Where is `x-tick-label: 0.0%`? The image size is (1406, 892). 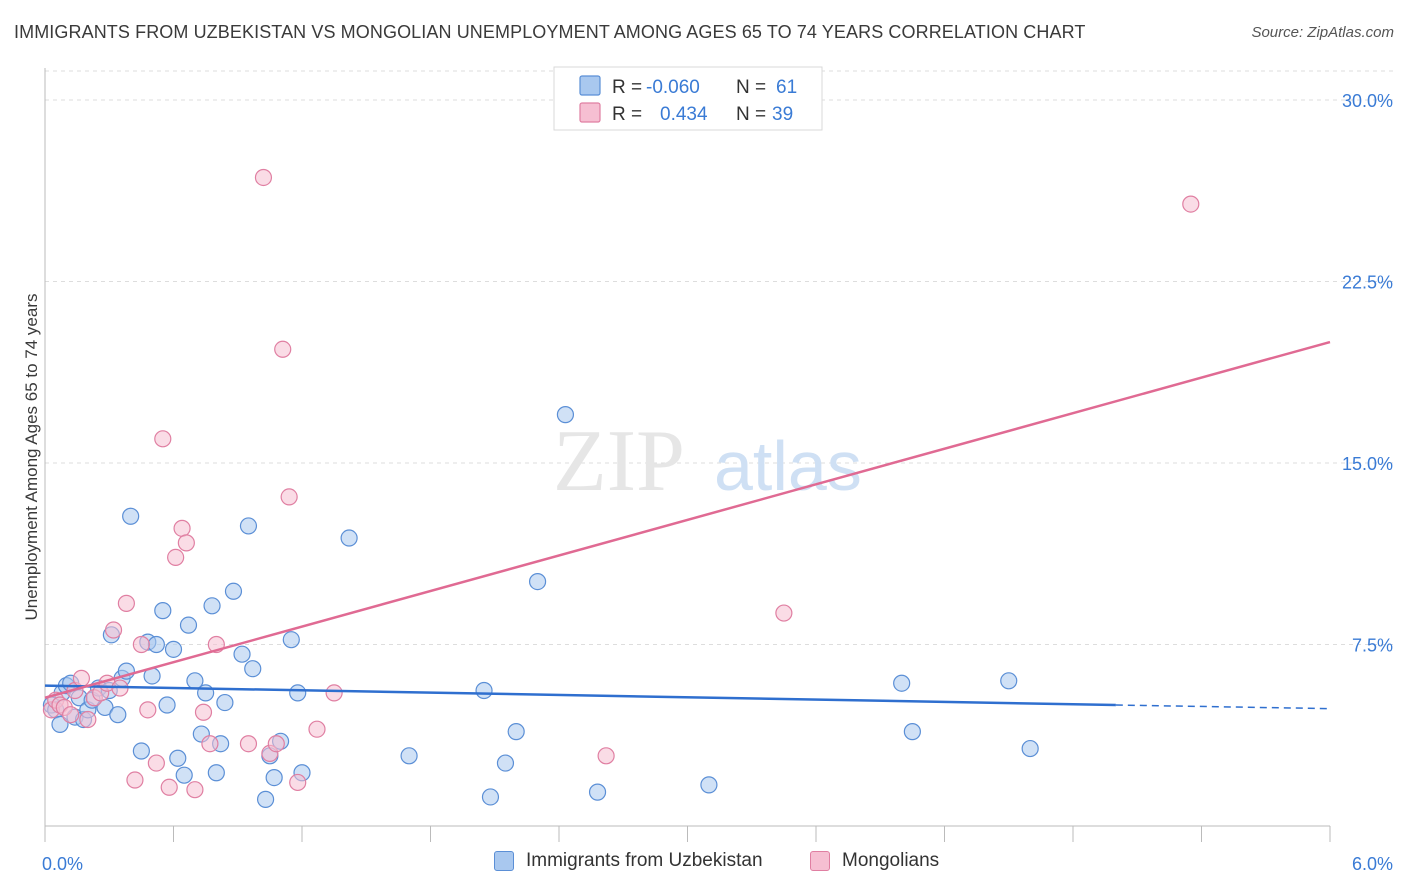
x-tick-label: 0.0% is located at coordinates (62, 864).